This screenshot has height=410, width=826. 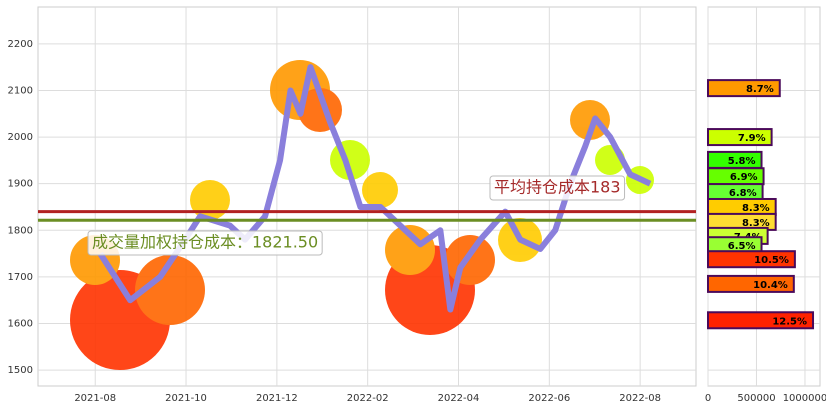 I want to click on share-label: 6.9%, so click(x=744, y=177).